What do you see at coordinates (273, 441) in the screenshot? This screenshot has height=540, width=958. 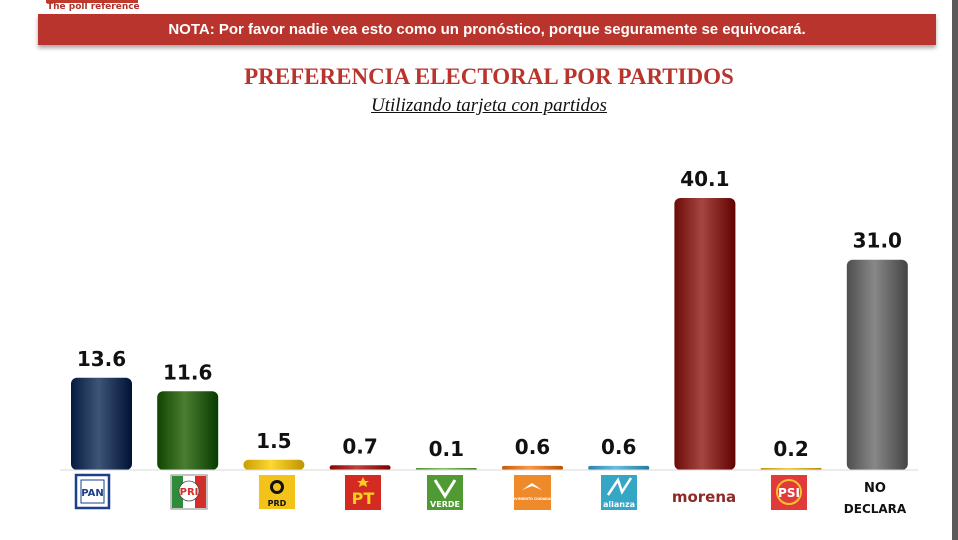 I see `value-label-prd: 1.5` at bounding box center [273, 441].